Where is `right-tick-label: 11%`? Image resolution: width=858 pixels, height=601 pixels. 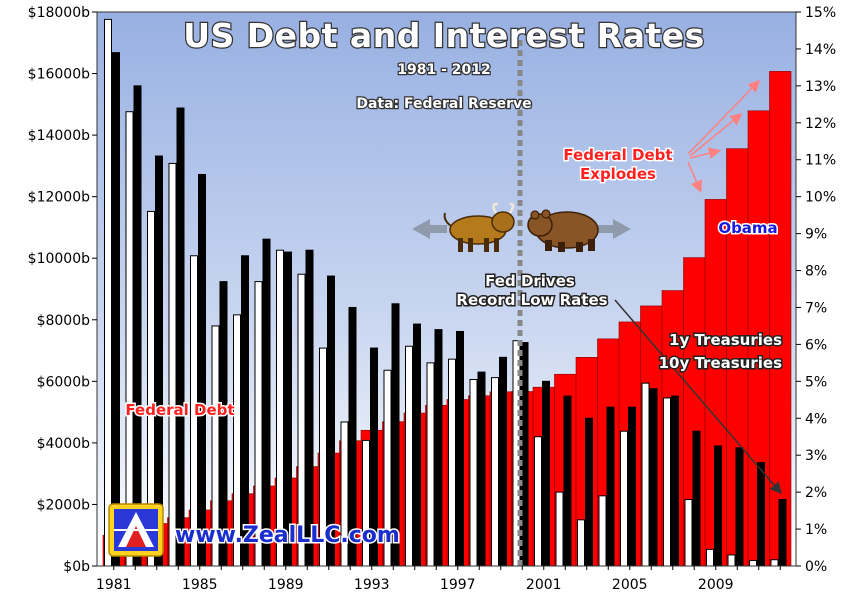
right-tick-label: 11% is located at coordinates (820, 161).